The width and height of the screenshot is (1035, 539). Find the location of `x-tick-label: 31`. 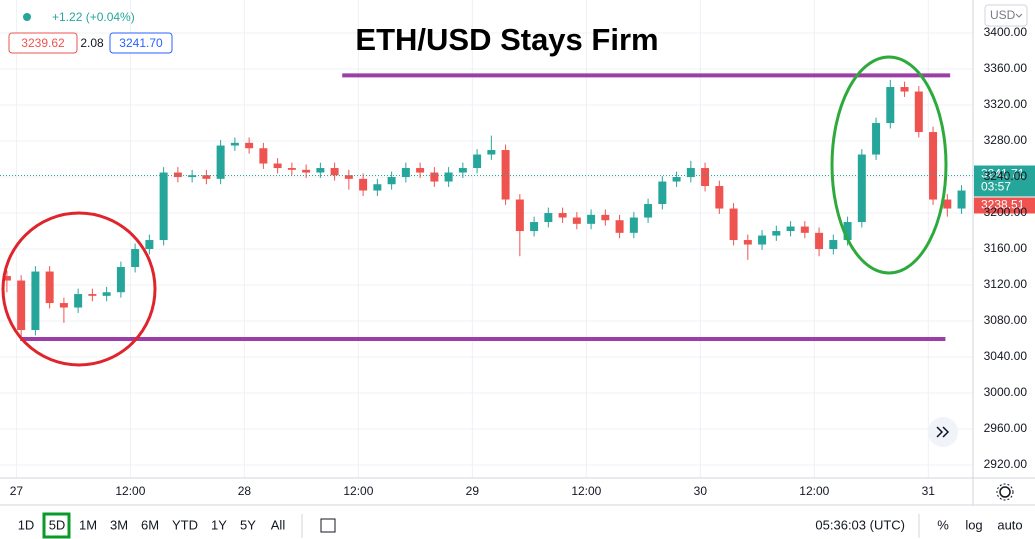

x-tick-label: 31 is located at coordinates (929, 491).